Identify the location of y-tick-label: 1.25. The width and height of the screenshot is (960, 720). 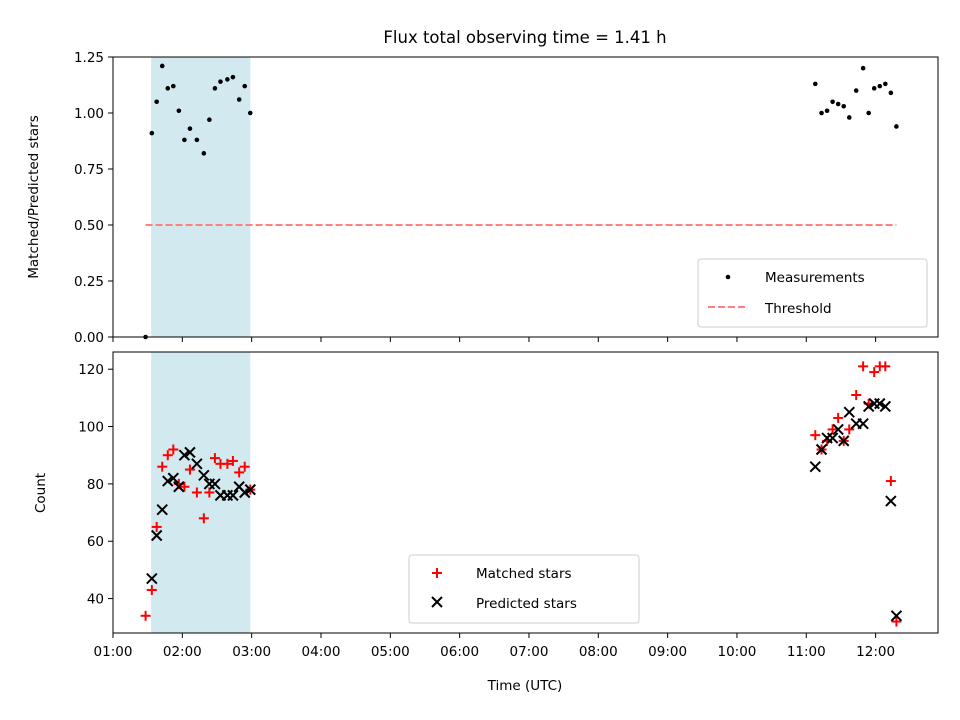
(89, 58).